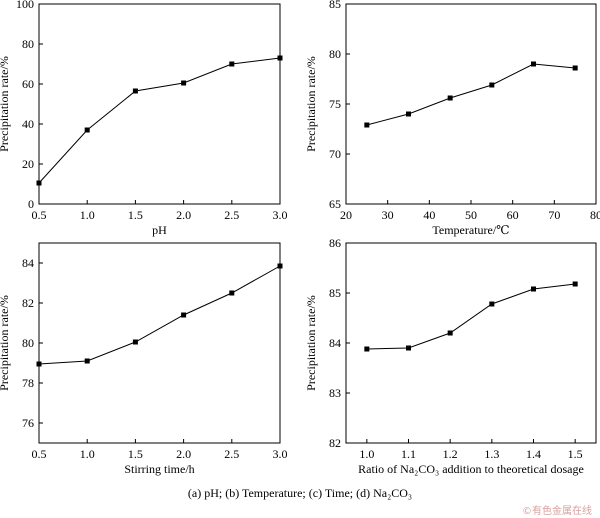  Describe the element at coordinates (25, 5) in the screenshot. I see `panel-a-y-tick-label: 100` at that location.